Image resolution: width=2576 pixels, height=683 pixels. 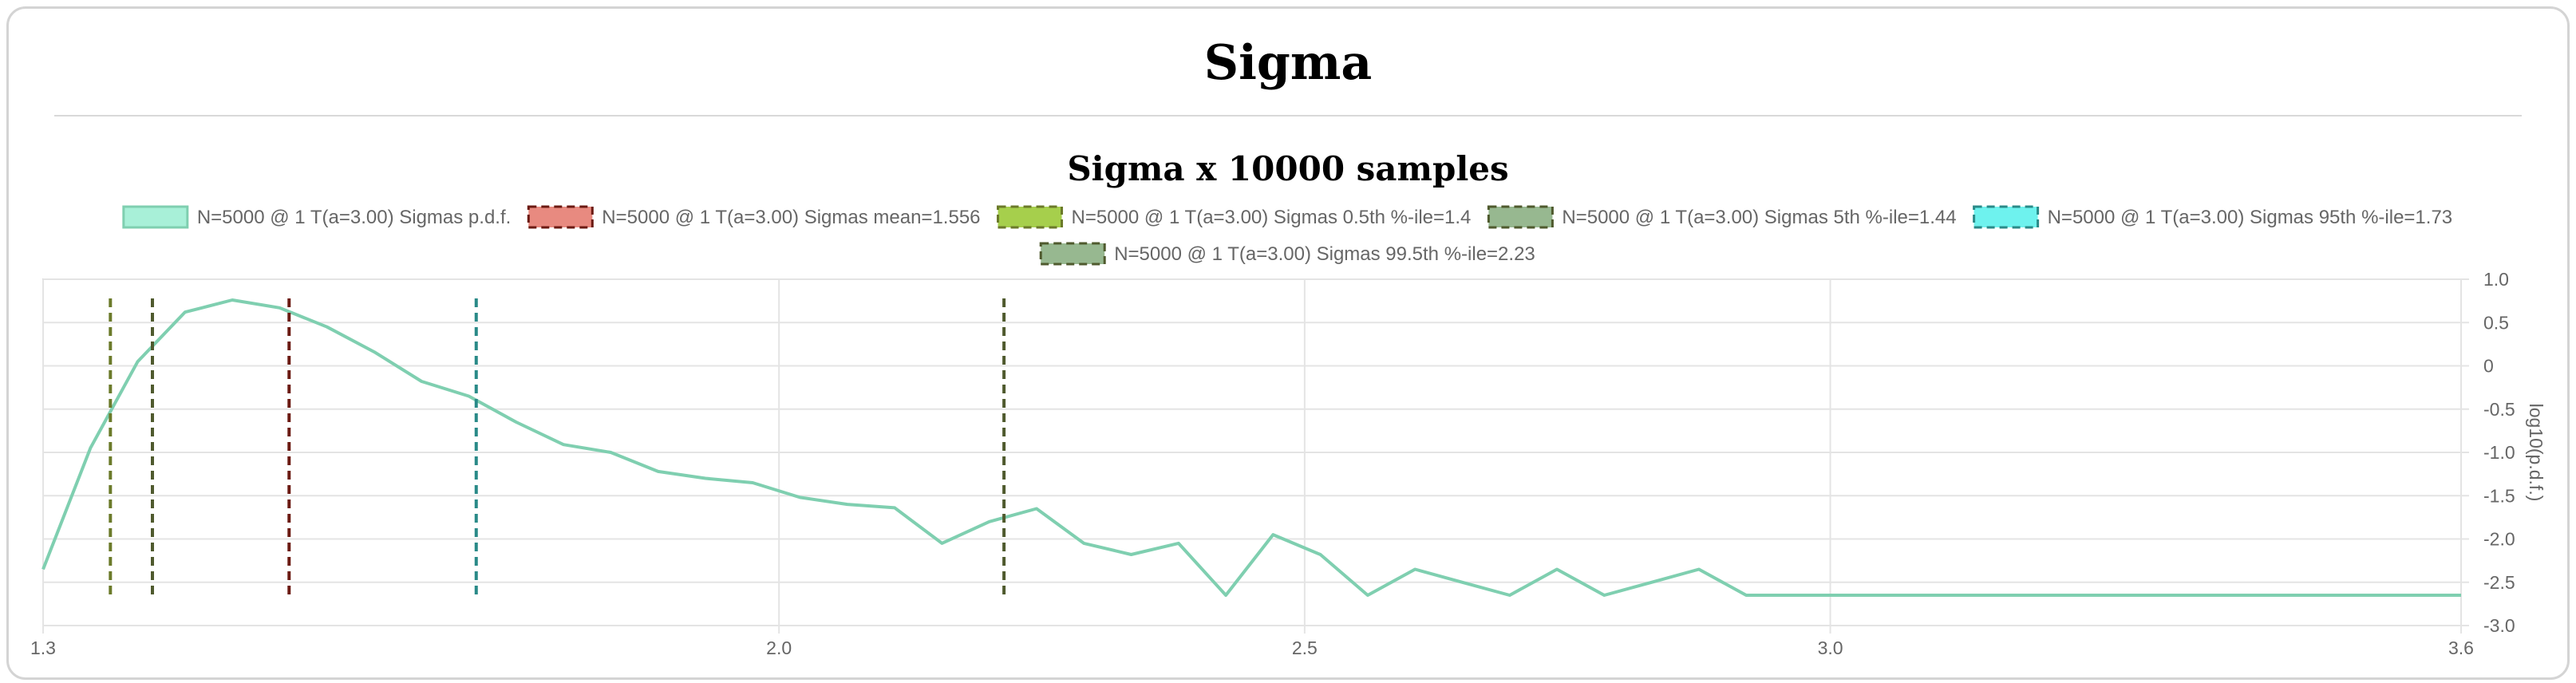 I want to click on y-axis-title: log10(p.d.f.), so click(x=2536, y=453).